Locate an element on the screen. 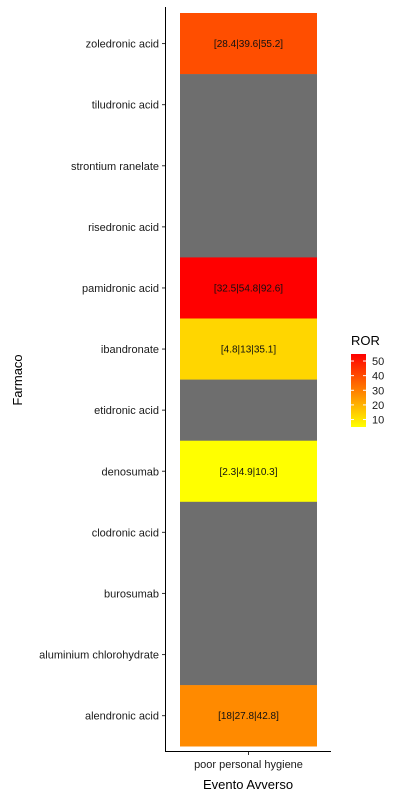 The width and height of the screenshot is (400, 800). legend-tick-label: 10 is located at coordinates (378, 421).